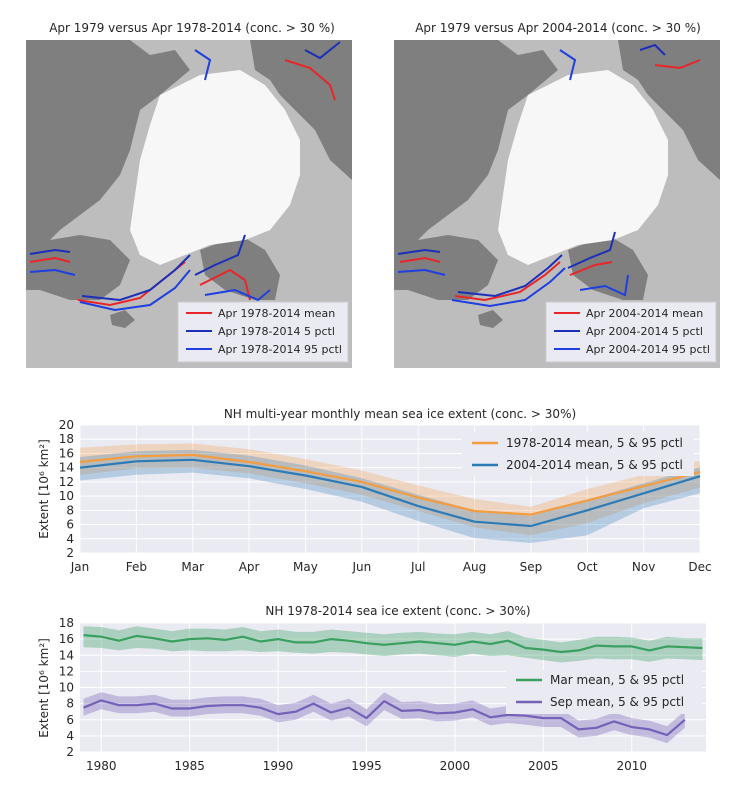 The height and width of the screenshot is (800, 746). I want to click on legend-label: Apr 1978-2014 mean, so click(276, 313).